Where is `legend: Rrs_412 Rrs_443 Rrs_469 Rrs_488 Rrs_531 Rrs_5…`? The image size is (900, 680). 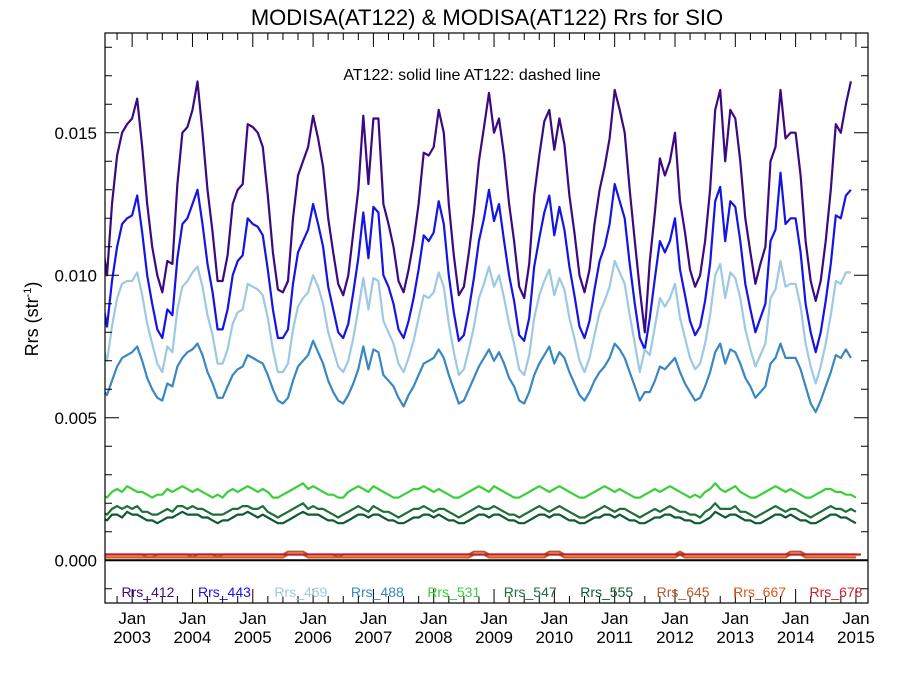 legend: Rrs_412 Rrs_443 Rrs_469 Rrs_488 Rrs_531 Rrs_5… is located at coordinates (492, 592).